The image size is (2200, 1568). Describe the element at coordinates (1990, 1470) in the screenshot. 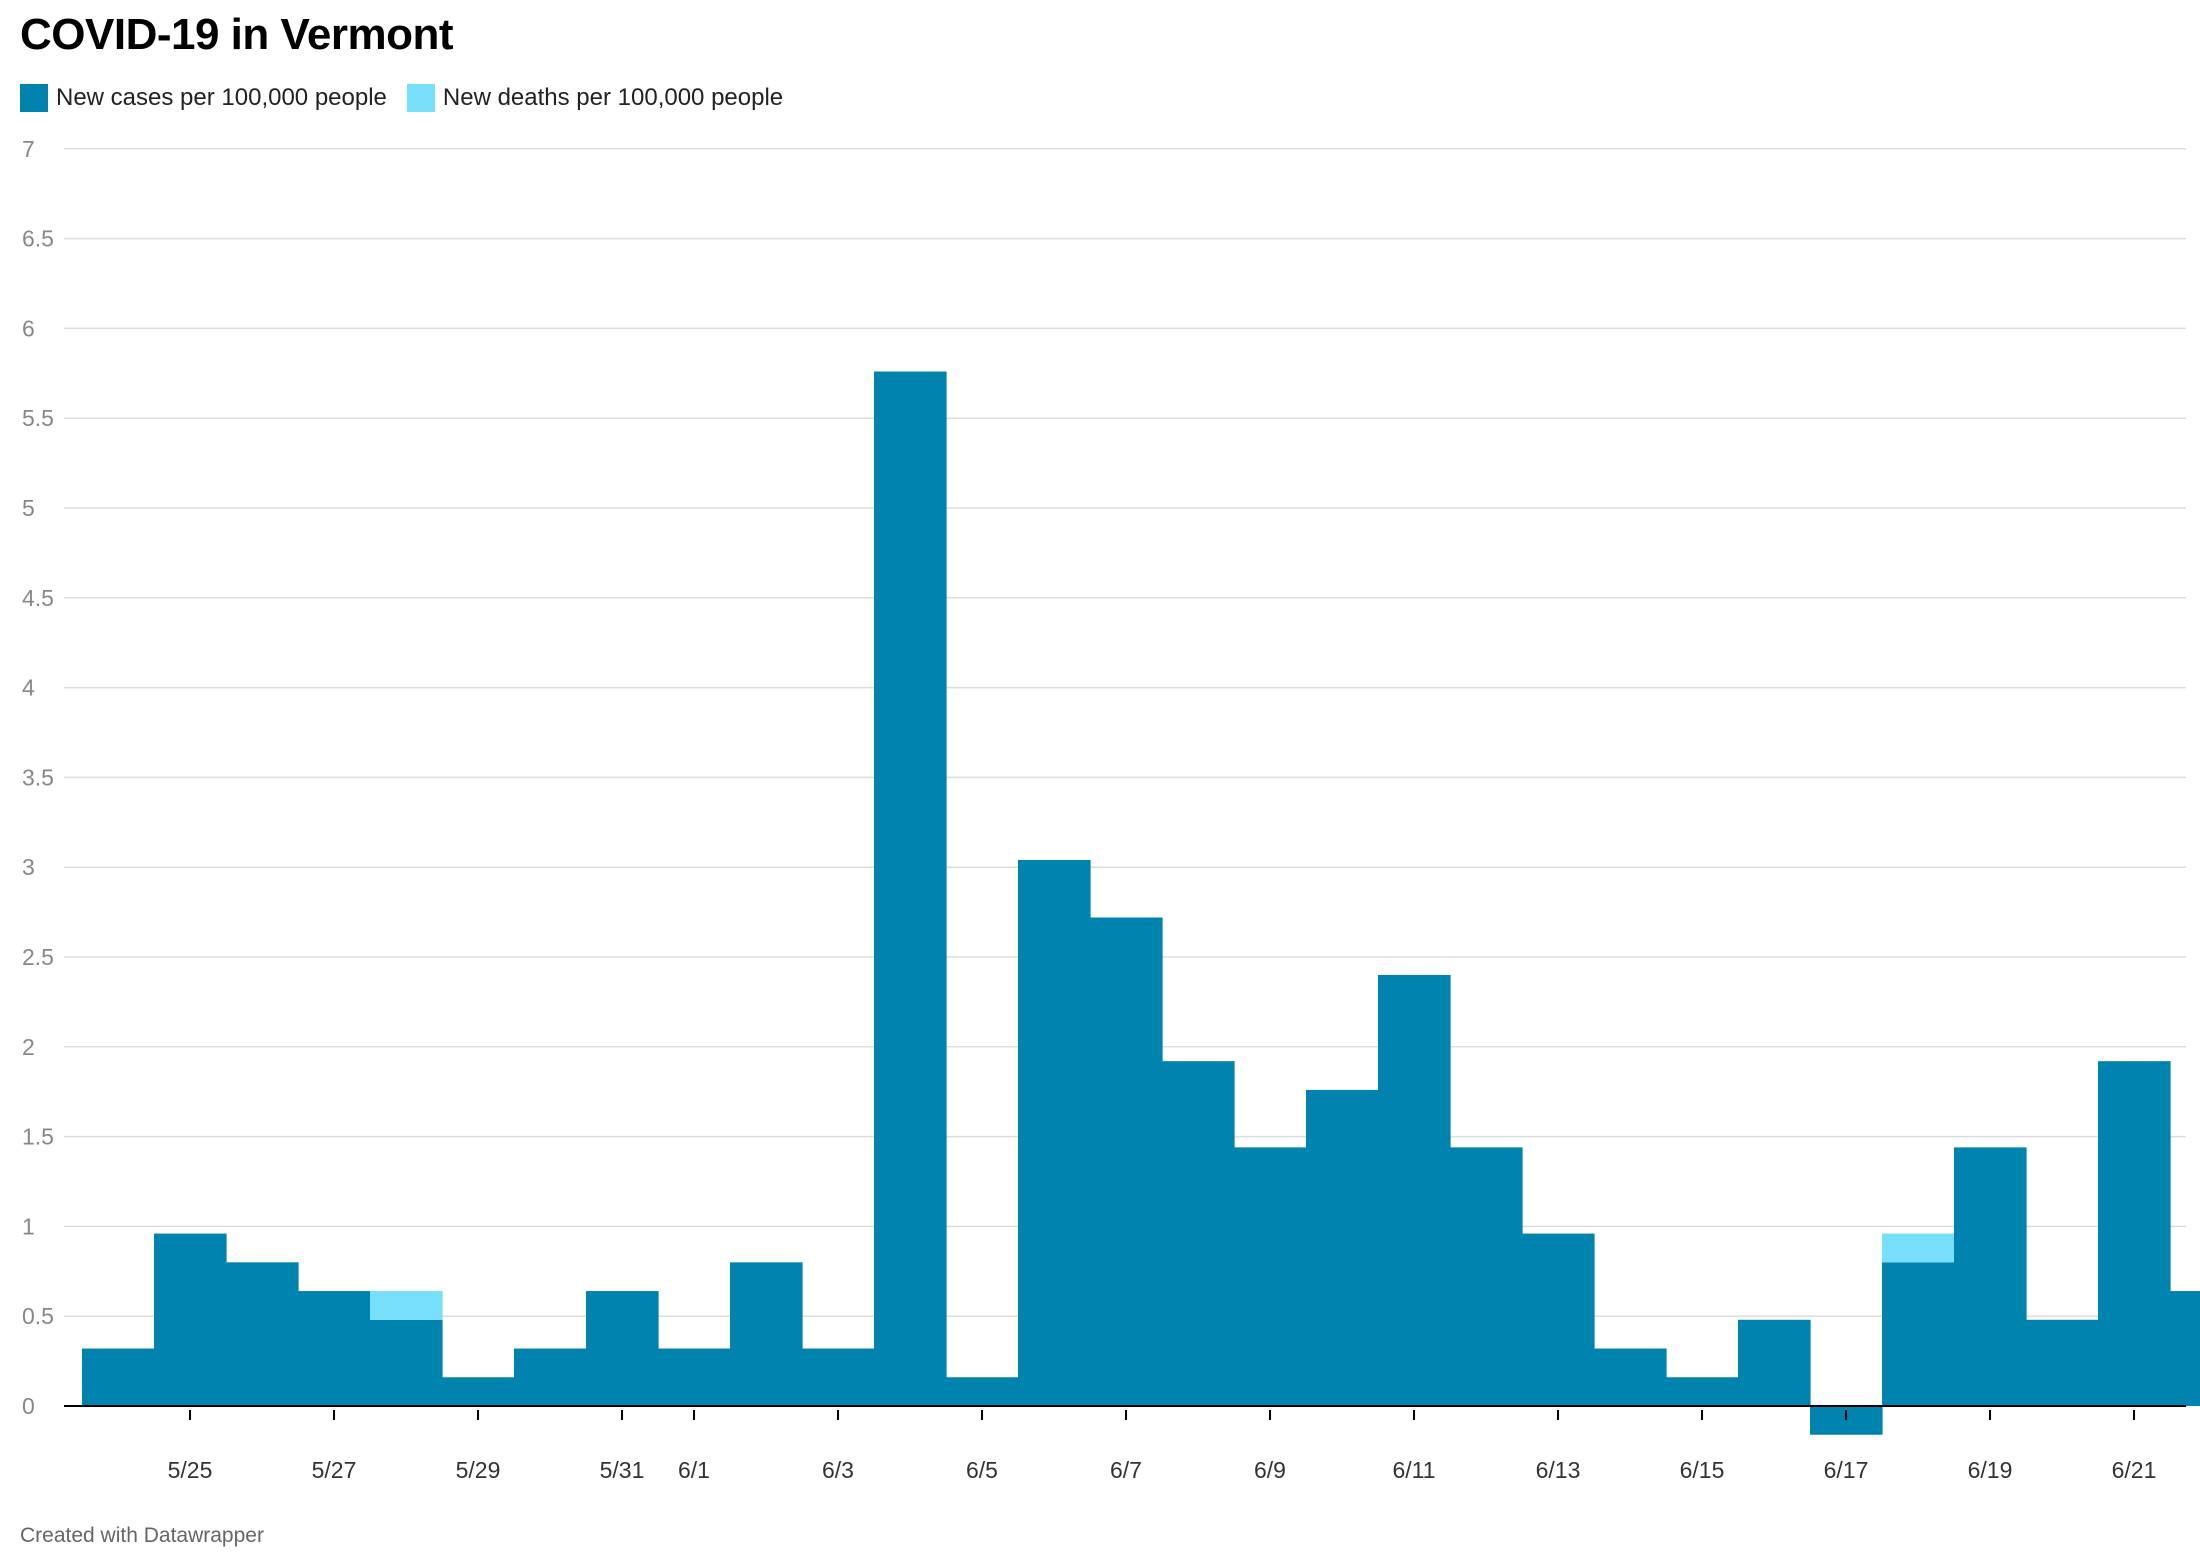

I see `x-tick-label: 6/19` at that location.